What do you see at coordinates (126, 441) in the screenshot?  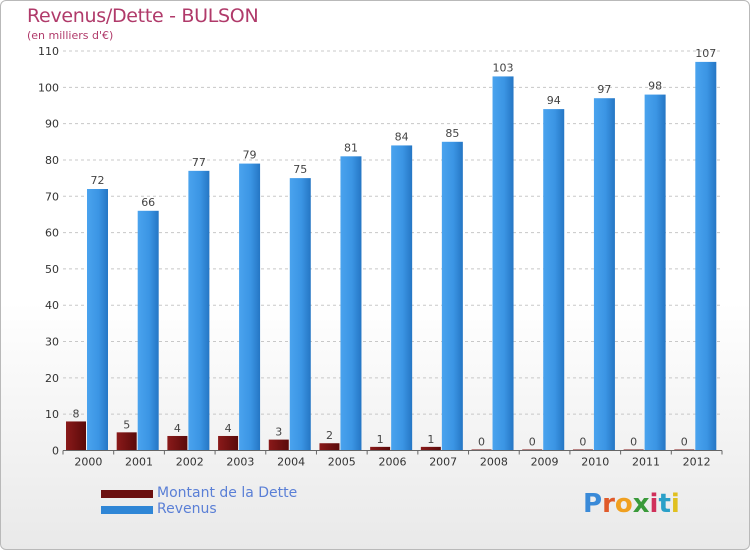 I see `bar-debt-2001` at bounding box center [126, 441].